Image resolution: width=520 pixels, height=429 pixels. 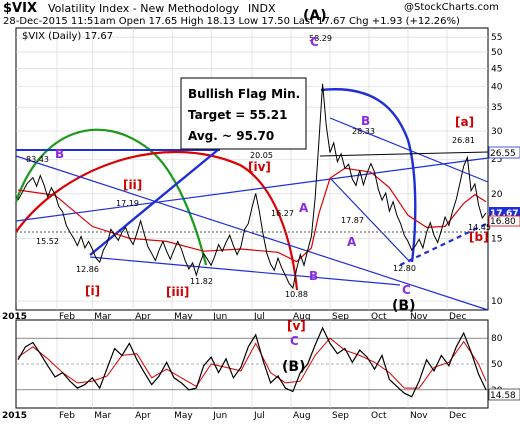 What do you see at coordinates (479, 237) in the screenshot?
I see `wave-b-bracket: [b]` at bounding box center [479, 237].